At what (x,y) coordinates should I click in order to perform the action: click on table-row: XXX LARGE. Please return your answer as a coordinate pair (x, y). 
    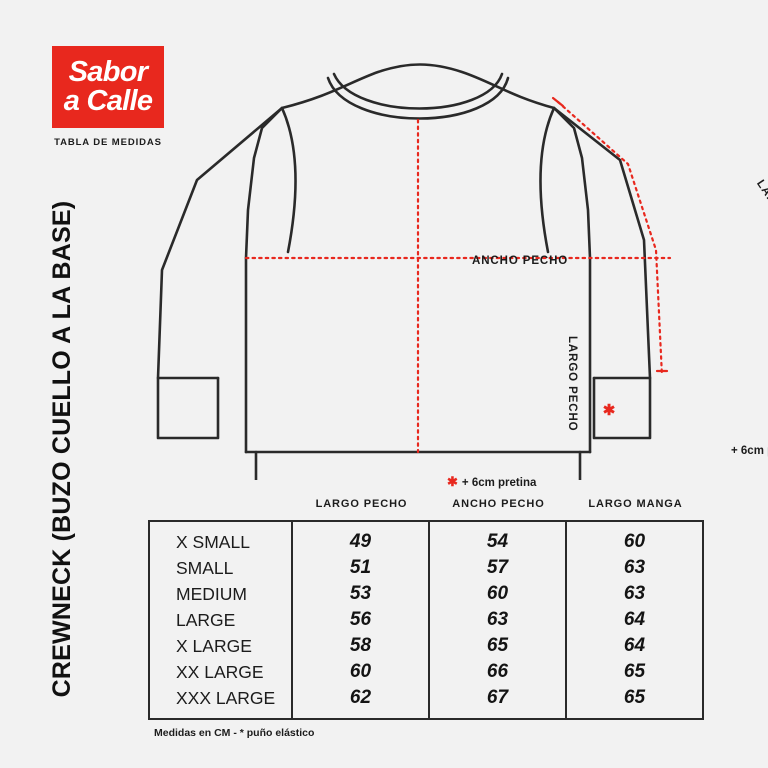
    Looking at the image, I should click on (226, 698).